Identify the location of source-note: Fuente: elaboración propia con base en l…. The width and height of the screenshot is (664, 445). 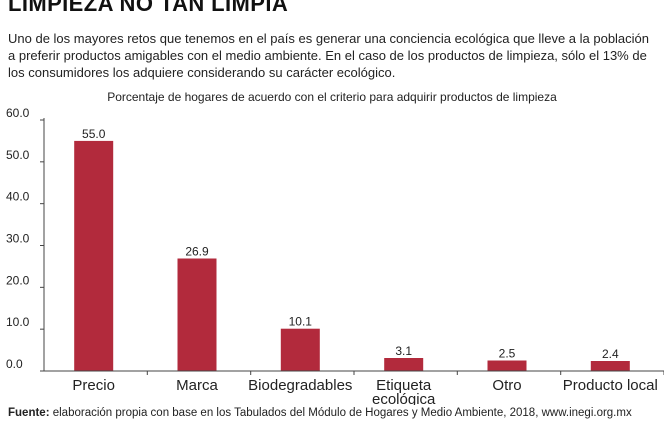
(320, 413).